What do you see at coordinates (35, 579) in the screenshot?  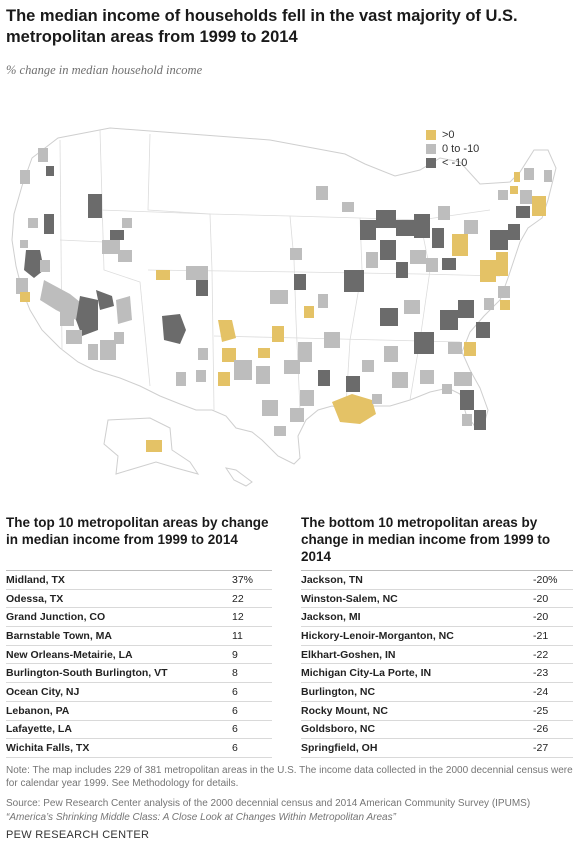 I see `metro-name: Midland, TX` at bounding box center [35, 579].